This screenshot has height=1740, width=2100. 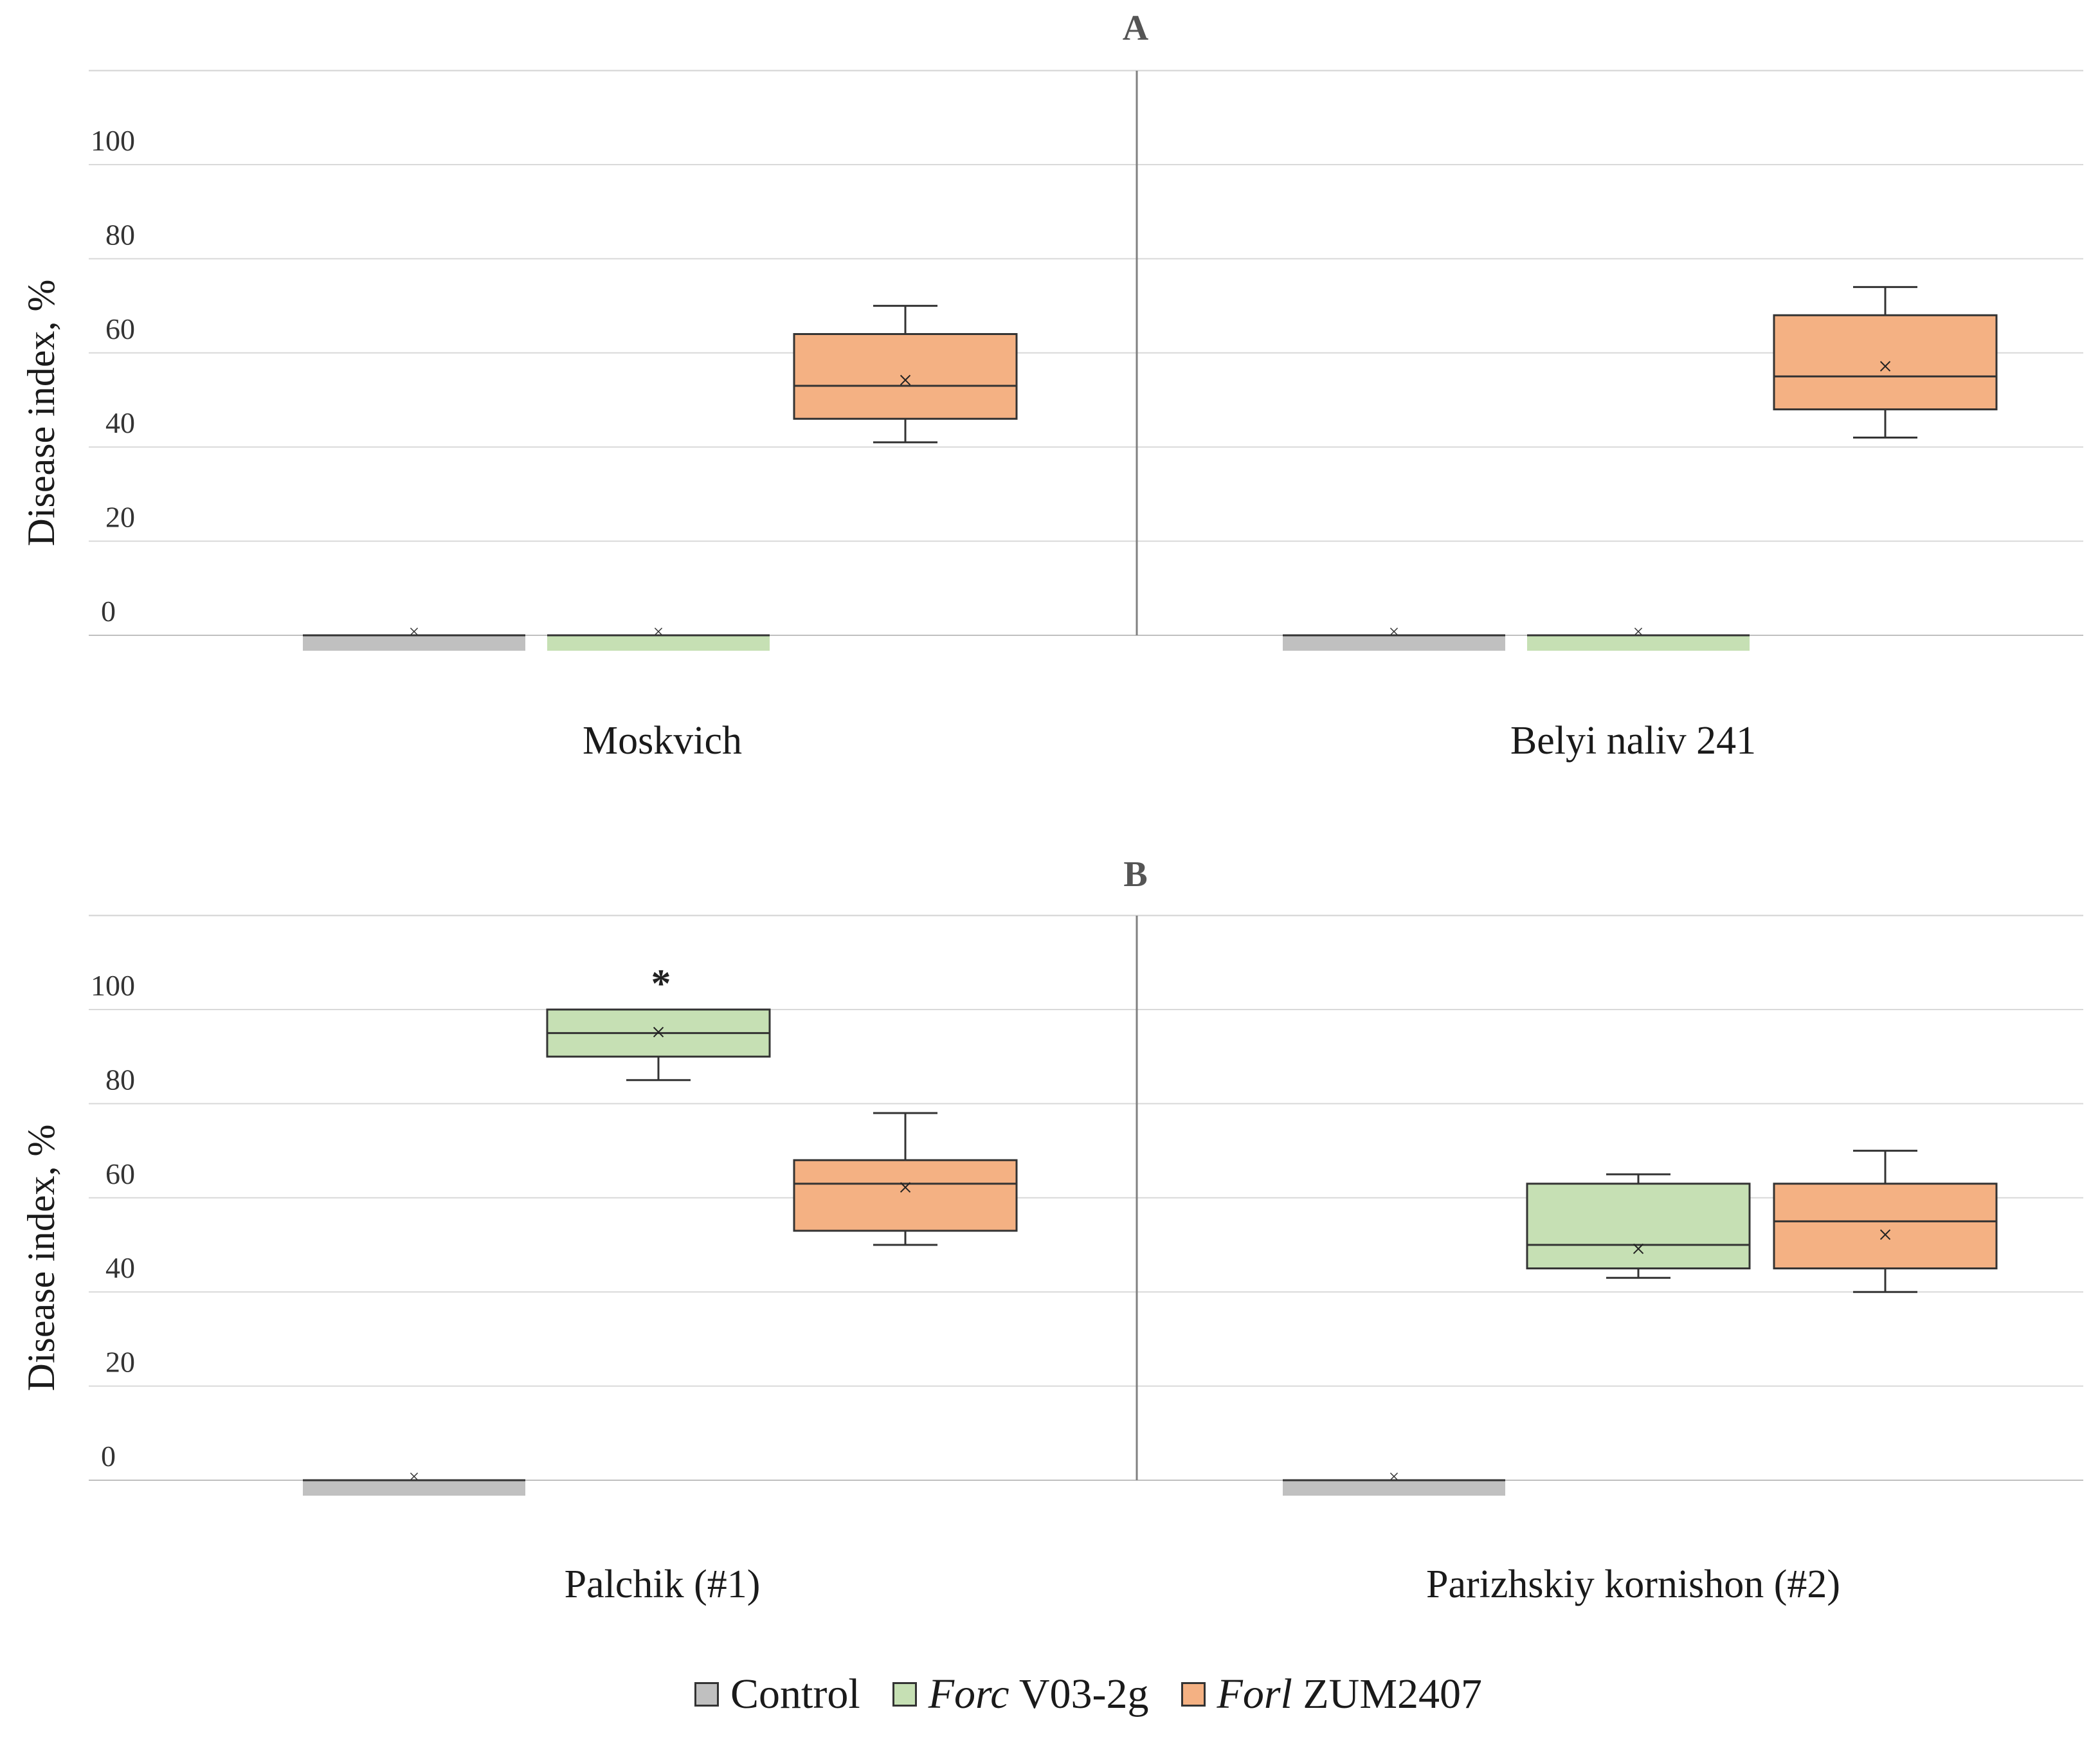 I want to click on box-parizhskiy-kornishon-2-forl-zum2407: ×, so click(x=1886, y=1222).